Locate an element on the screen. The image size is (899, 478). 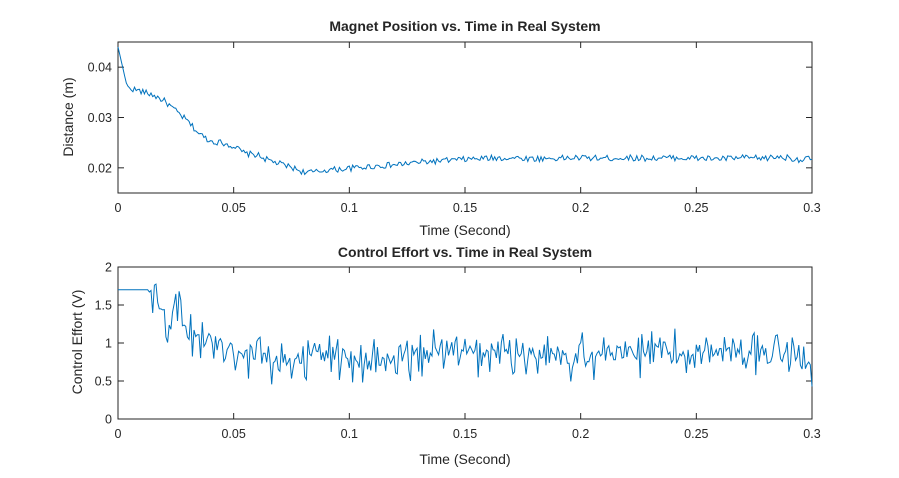
y-tick-label: 0.04 is located at coordinates (100, 68).